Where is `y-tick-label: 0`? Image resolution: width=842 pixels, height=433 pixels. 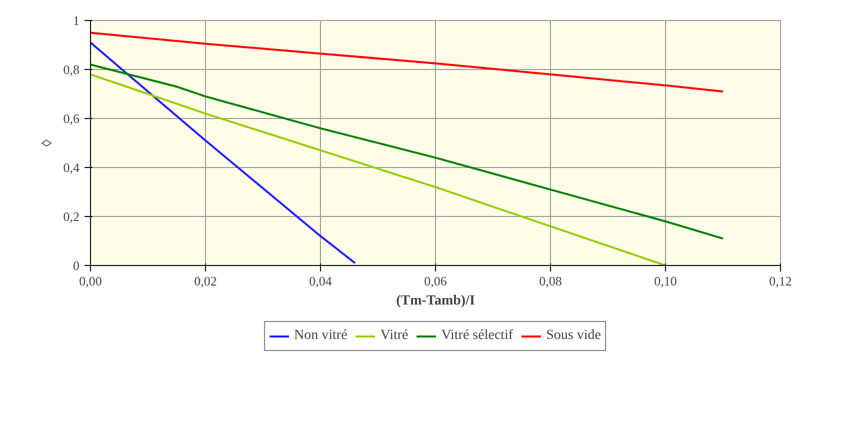
y-tick-label: 0 is located at coordinates (76, 265).